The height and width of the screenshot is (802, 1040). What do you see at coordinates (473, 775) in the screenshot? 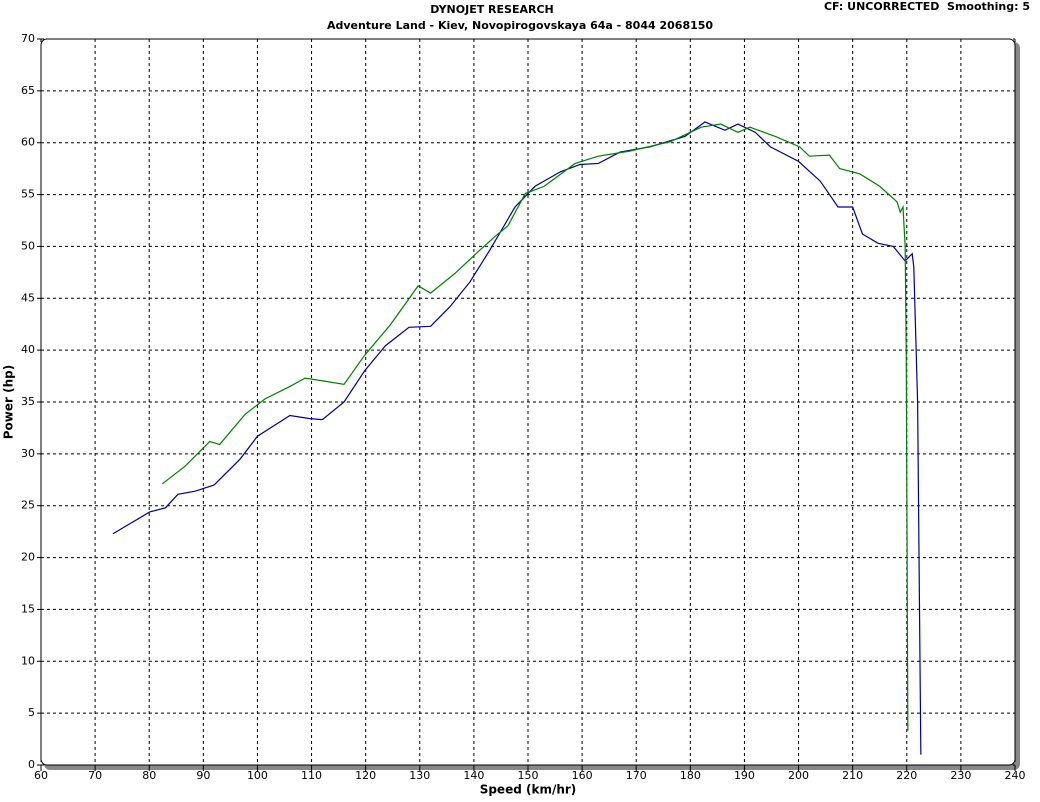
I see `x-tick-label: 140` at bounding box center [473, 775].